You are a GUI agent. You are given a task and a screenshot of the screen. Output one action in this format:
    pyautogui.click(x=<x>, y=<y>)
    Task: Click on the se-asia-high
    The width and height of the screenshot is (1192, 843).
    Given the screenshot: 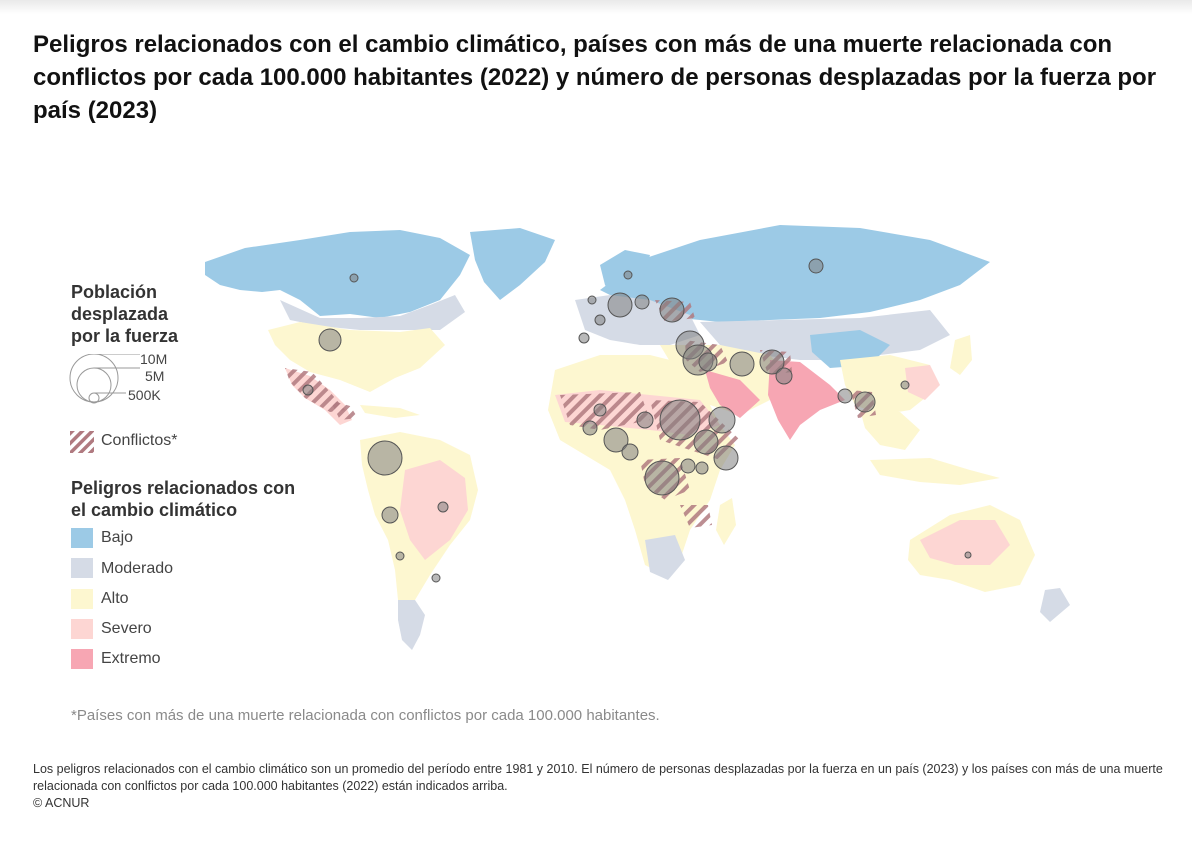 What is the action you would take?
    pyautogui.click(x=890, y=430)
    